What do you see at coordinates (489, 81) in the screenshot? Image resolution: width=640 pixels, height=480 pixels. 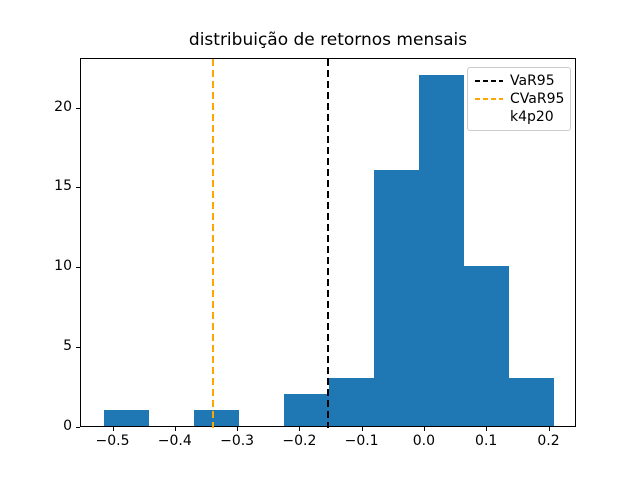 I see `var95-dashed-line-sample` at bounding box center [489, 81].